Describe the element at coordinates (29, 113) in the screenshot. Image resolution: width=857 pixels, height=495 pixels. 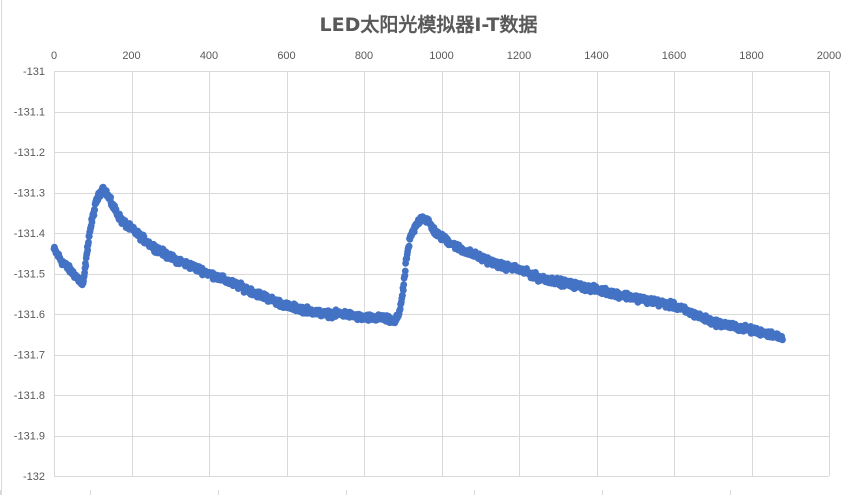
I see `y-tick-label: -131.1` at that location.